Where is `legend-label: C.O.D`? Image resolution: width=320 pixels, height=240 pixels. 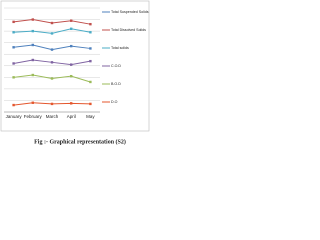
legend-label: C.O.D is located at coordinates (116, 66).